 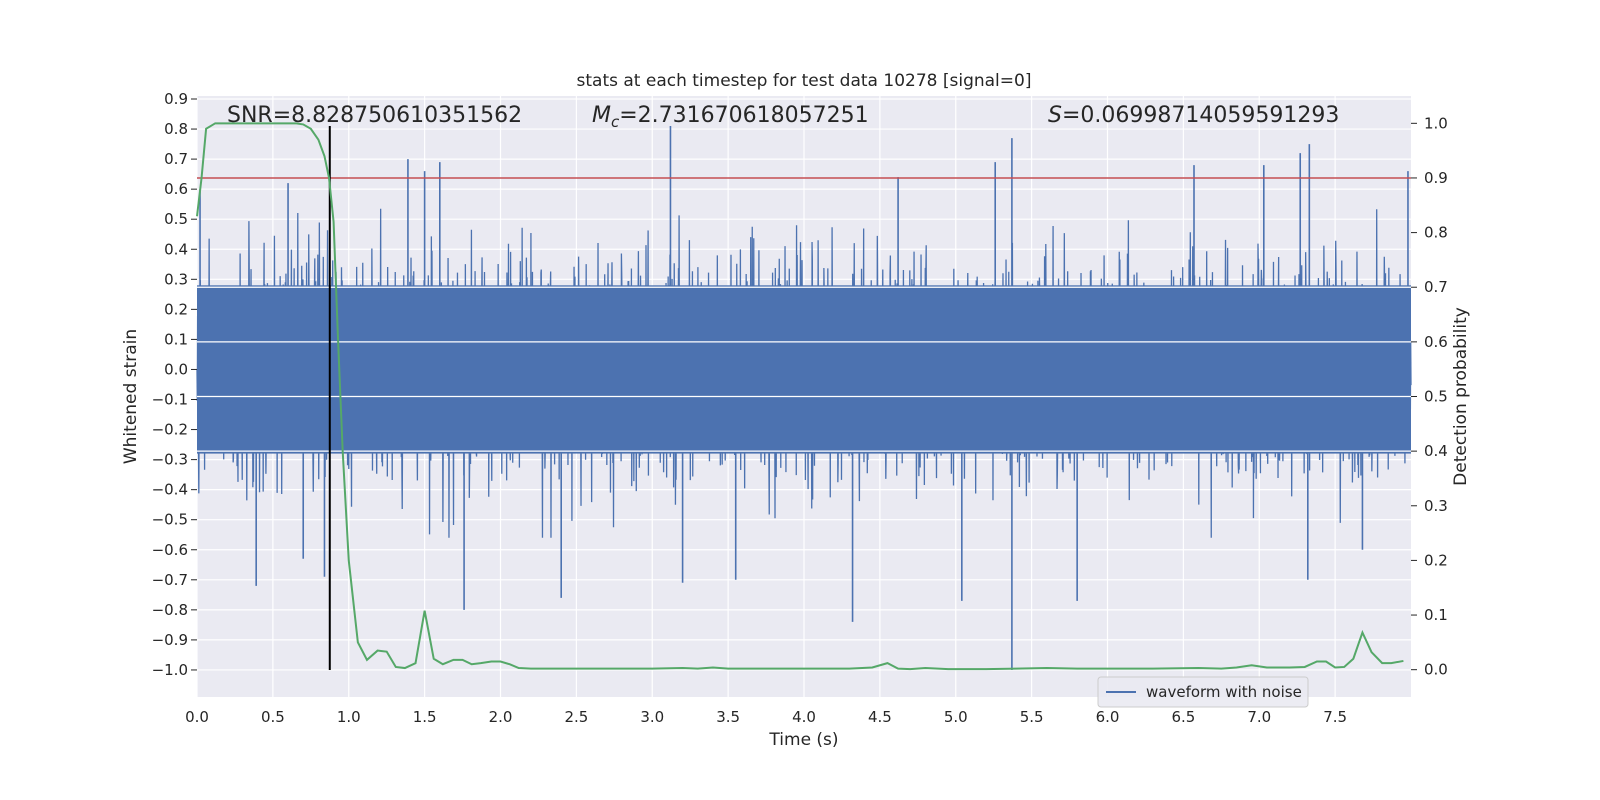 What do you see at coordinates (197, 717) in the screenshot?
I see `x-tick-label: 0.0` at bounding box center [197, 717].